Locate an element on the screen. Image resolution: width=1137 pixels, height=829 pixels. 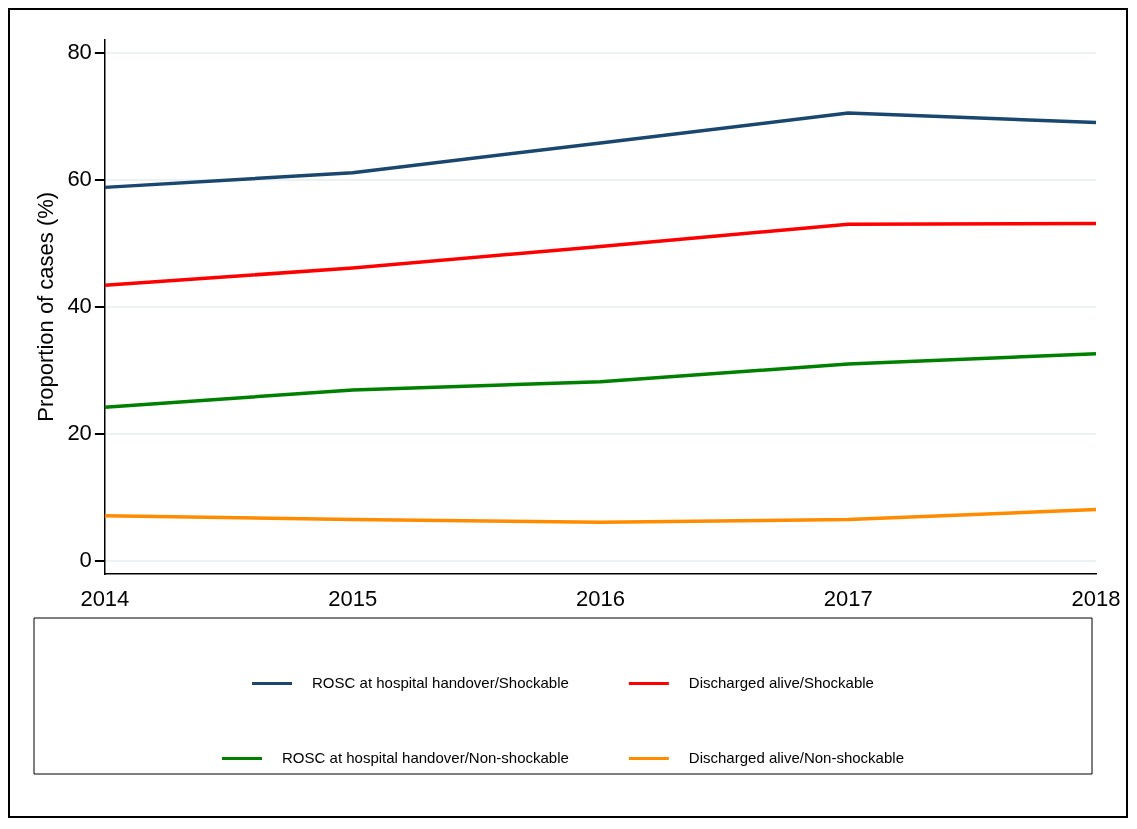
x-tick-label: 2016 is located at coordinates (600, 598).